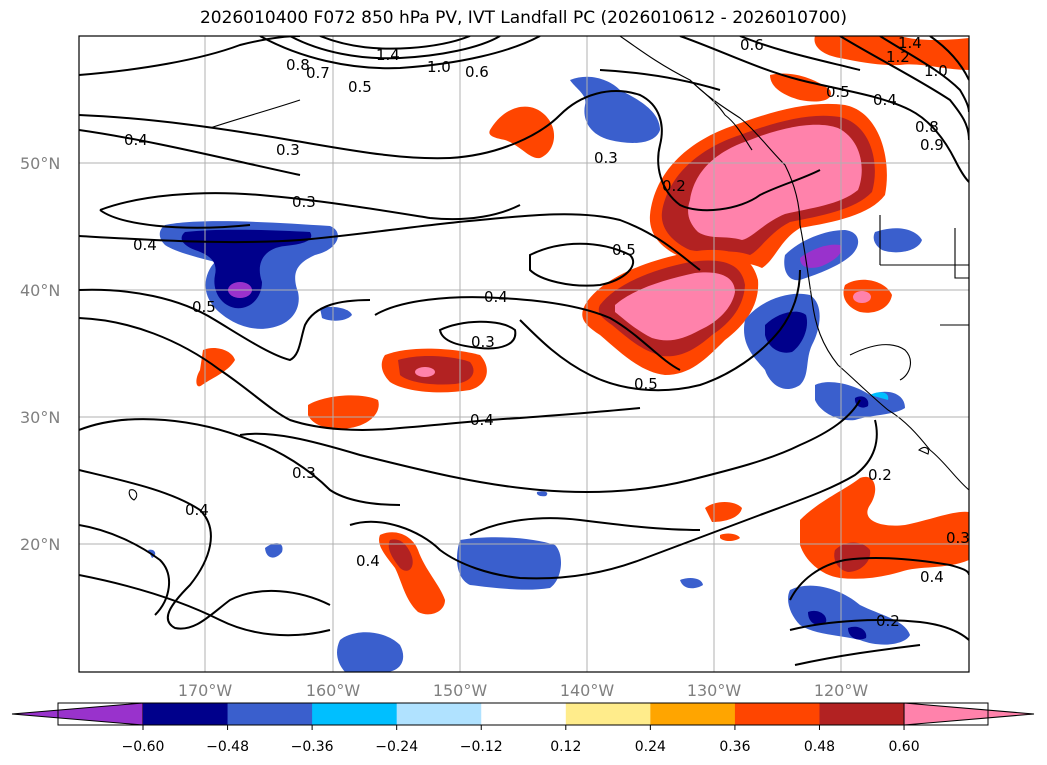 This screenshot has height=765, width=1047. What do you see at coordinates (522, 132) in the screenshot?
I see `positive-anomaly-52n` at bounding box center [522, 132].